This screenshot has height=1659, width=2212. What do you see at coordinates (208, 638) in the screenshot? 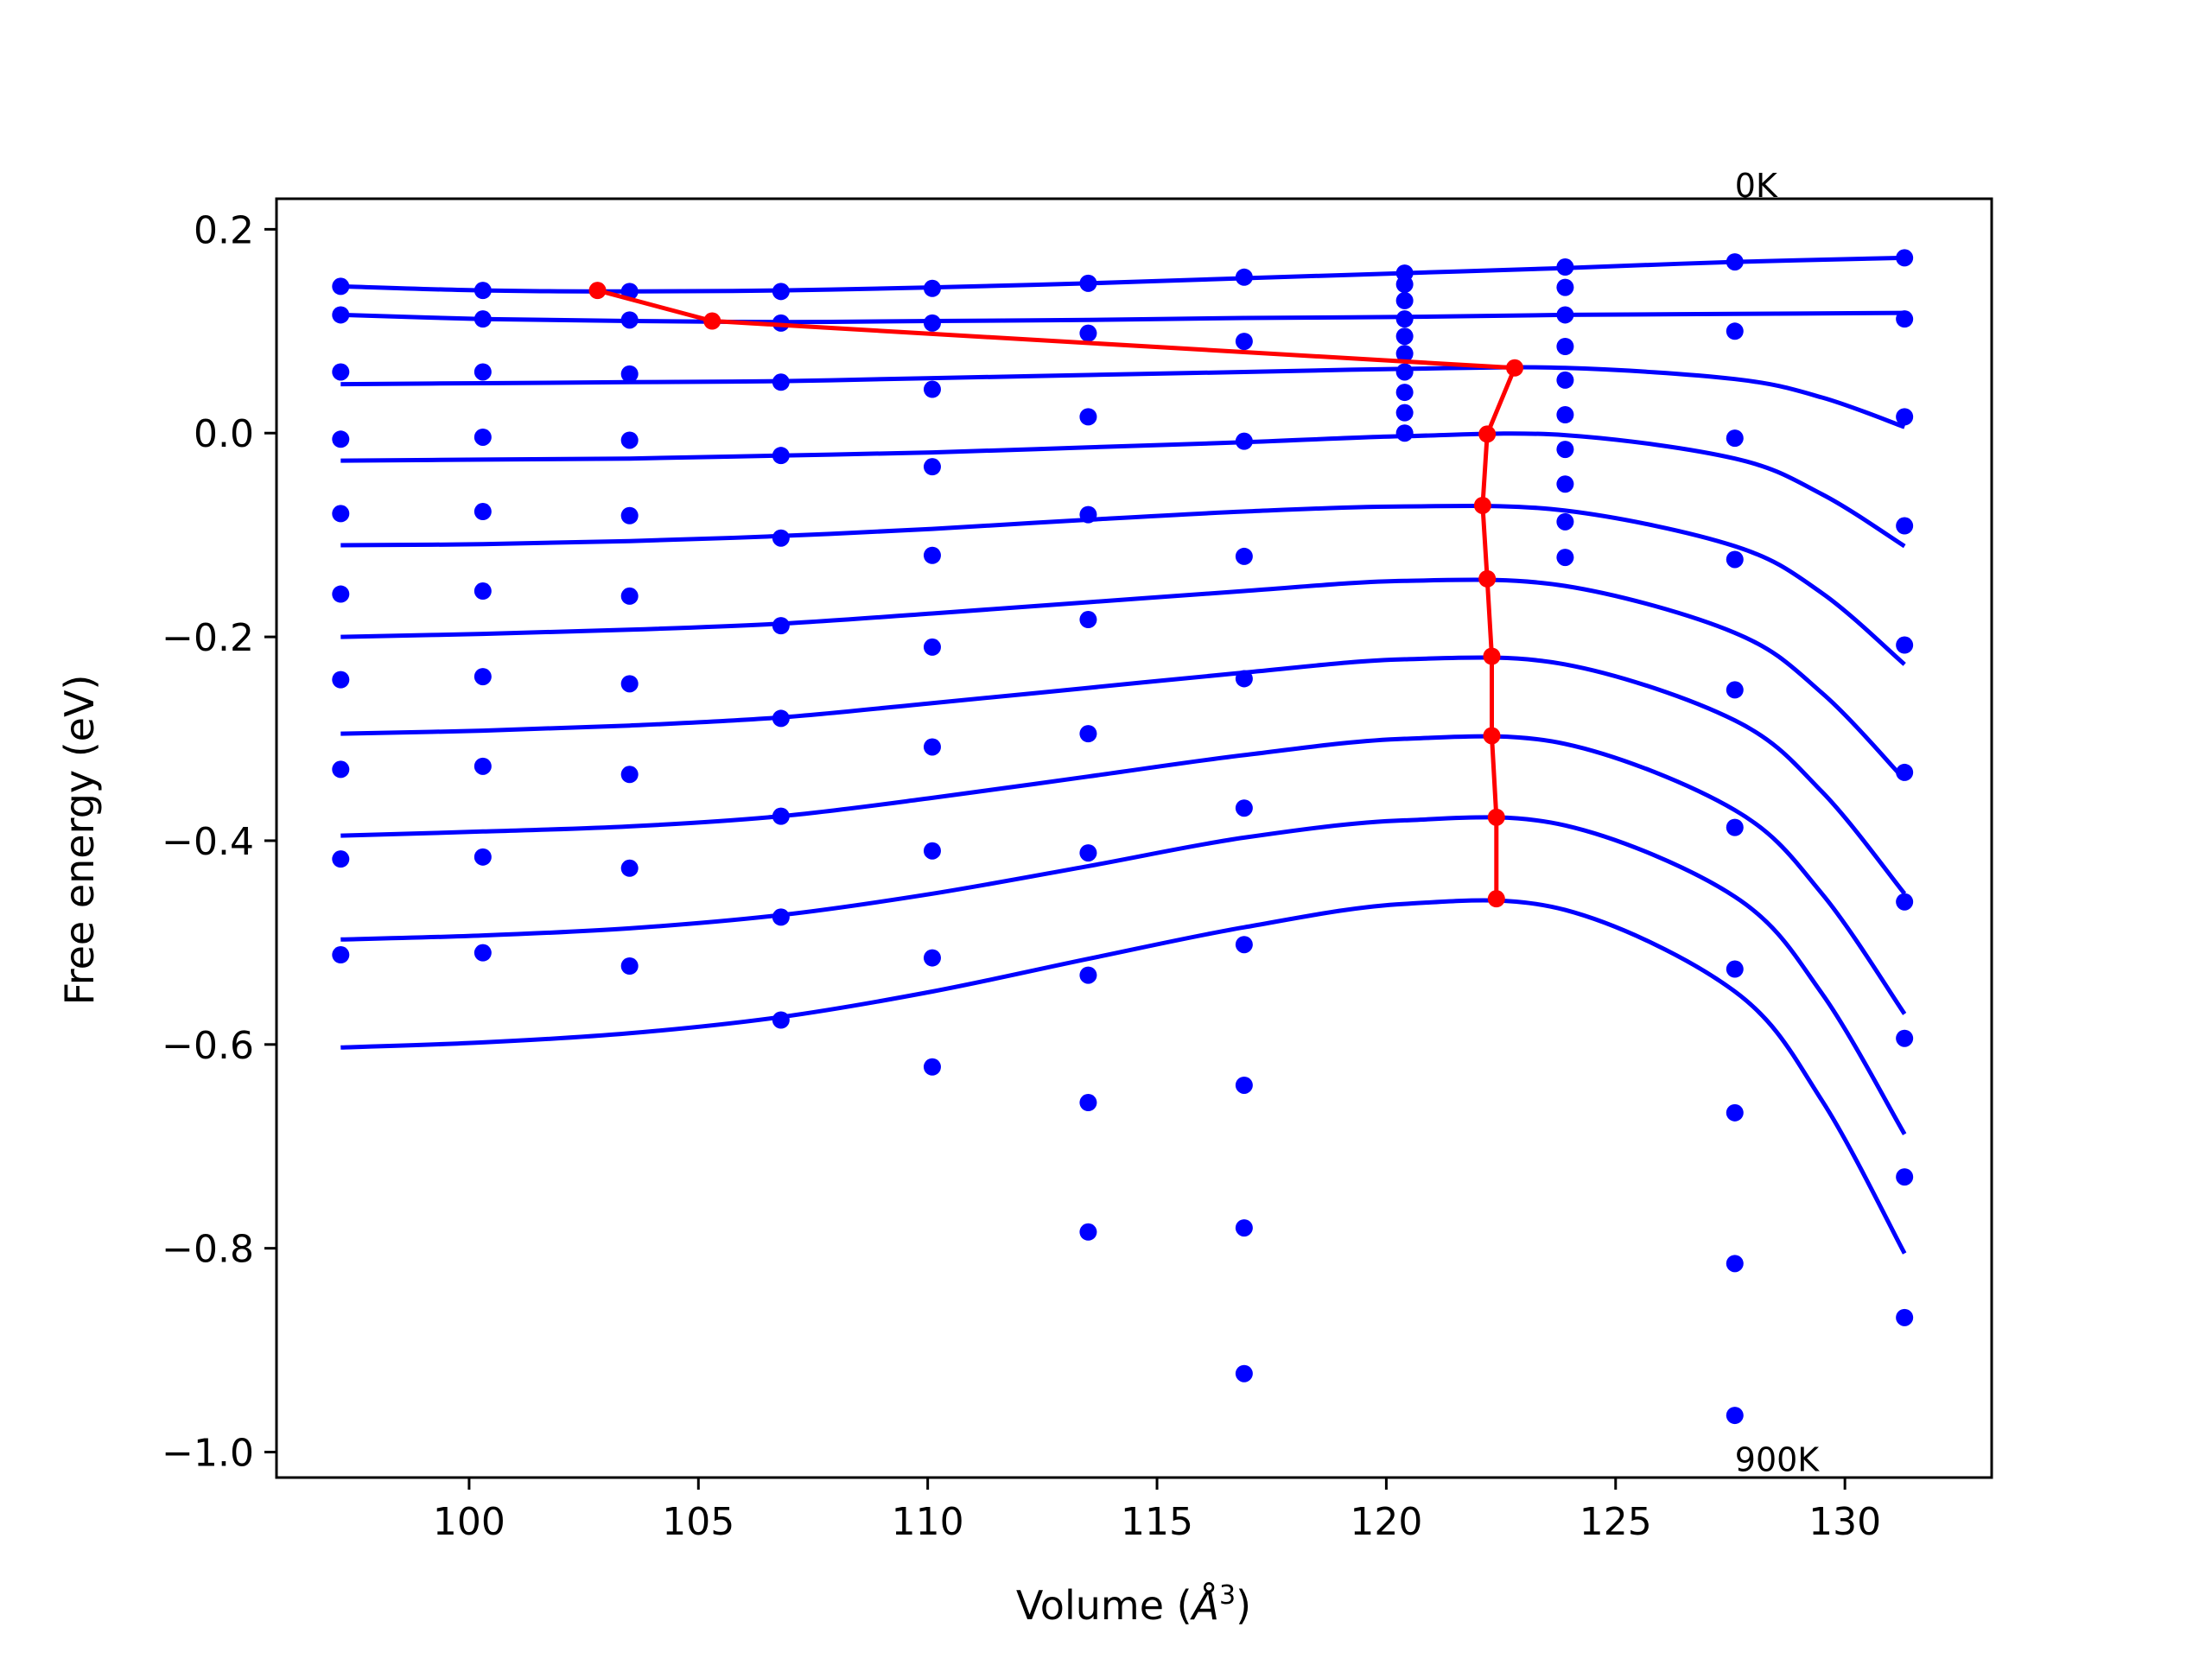
I see `y-tick-label: −0.2` at bounding box center [208, 638].